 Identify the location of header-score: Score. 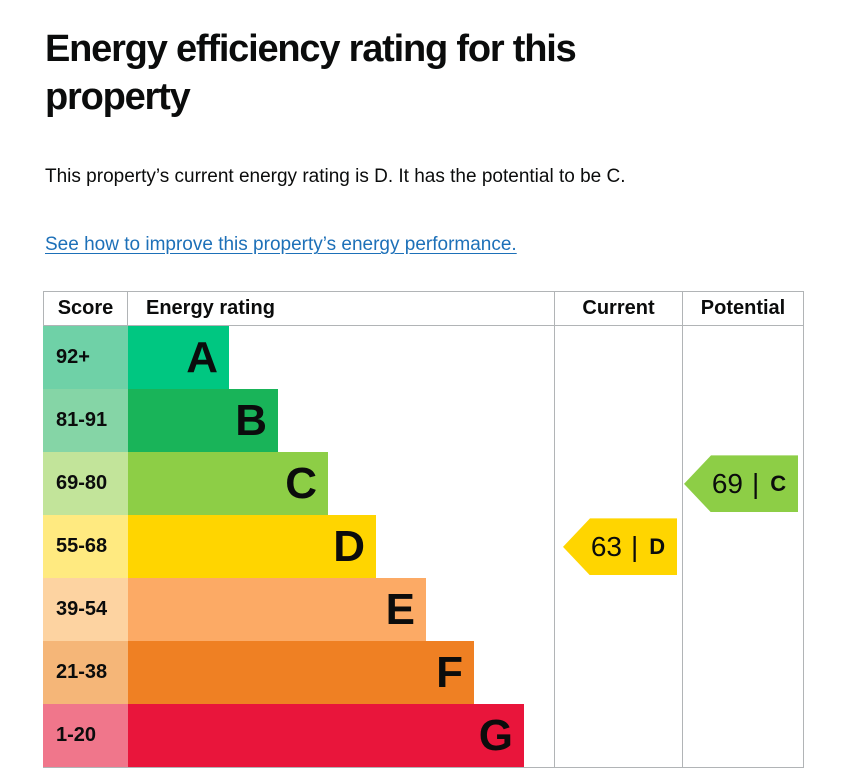
(85, 309).